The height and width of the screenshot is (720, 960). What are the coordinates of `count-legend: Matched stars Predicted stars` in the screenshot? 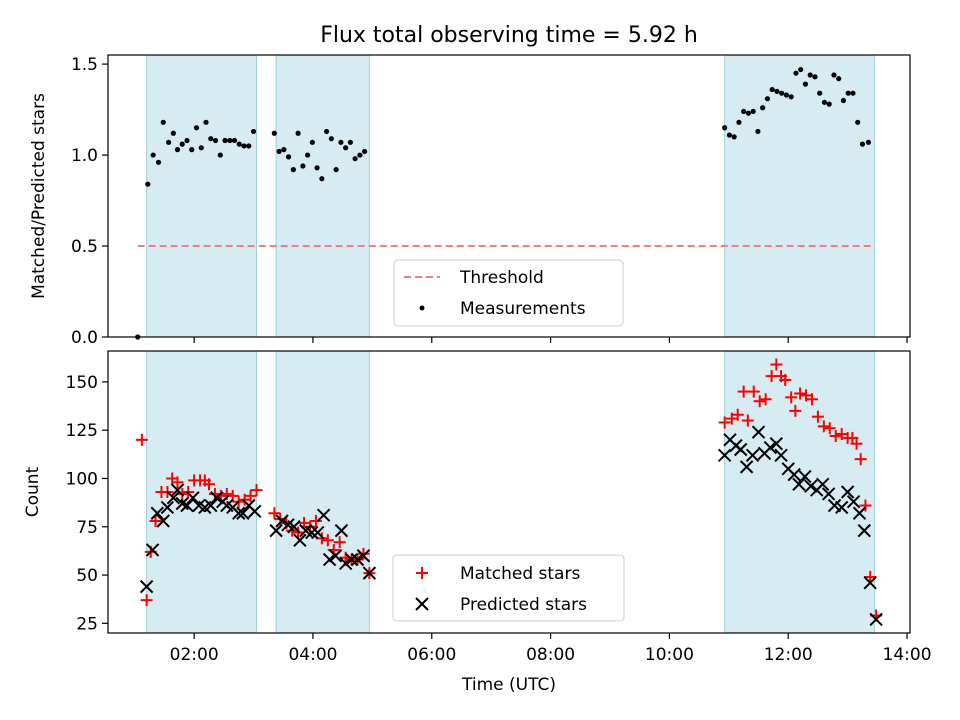 It's located at (508, 588).